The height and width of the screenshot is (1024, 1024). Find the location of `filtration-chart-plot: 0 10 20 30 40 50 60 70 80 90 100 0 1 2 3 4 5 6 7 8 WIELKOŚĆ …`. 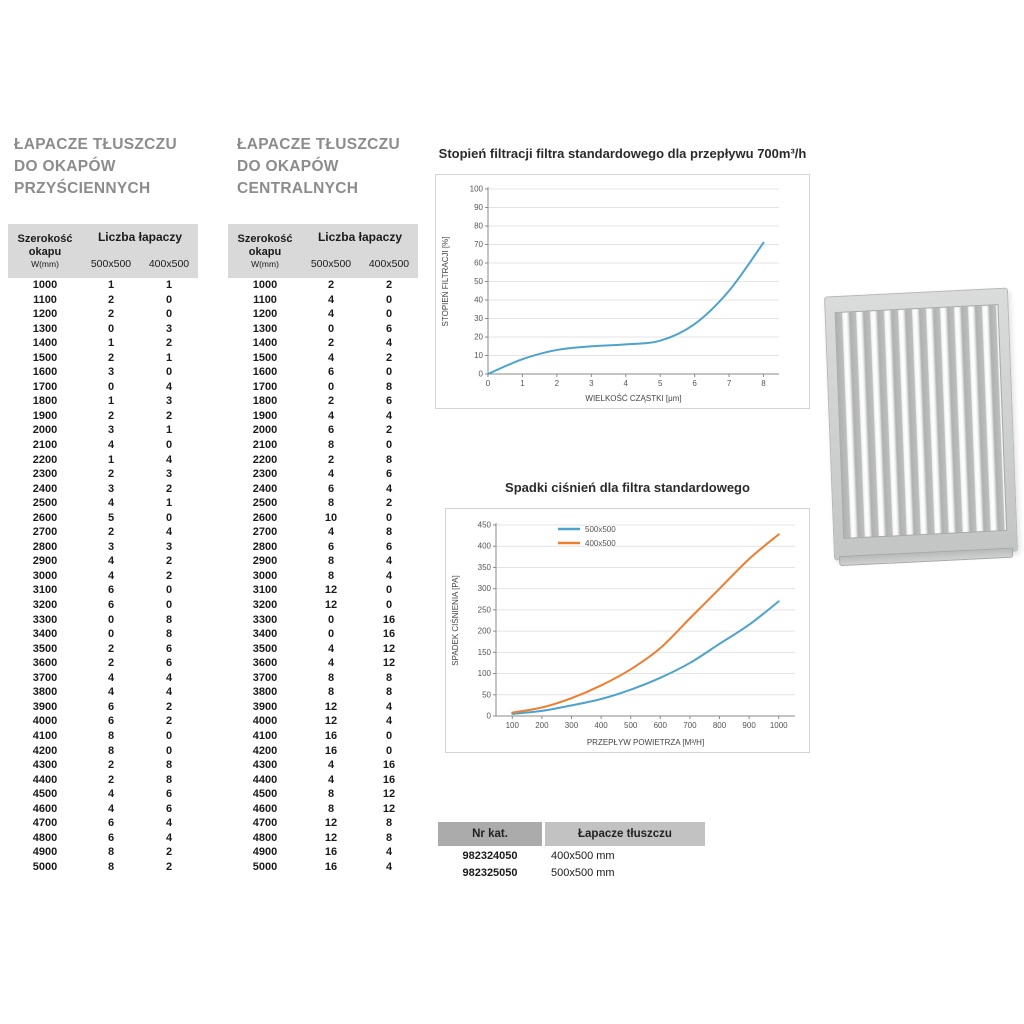

filtration-chart-plot: 0 10 20 30 40 50 60 70 80 90 100 0 1 2 3 4 5 6 7 8 WIELKOŚĆ … is located at coordinates (610, 294).